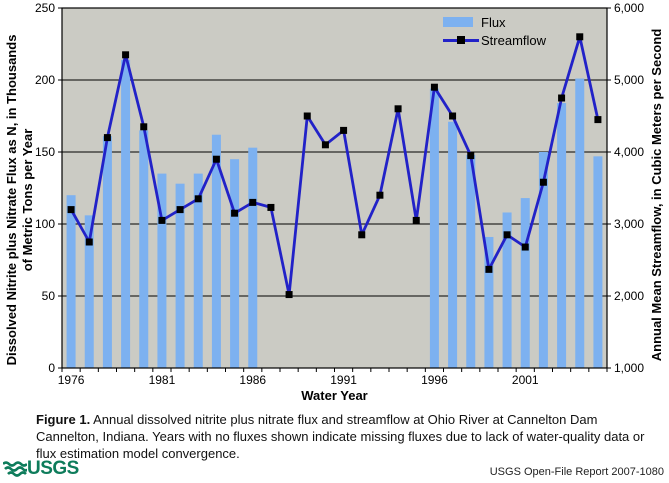 This screenshot has width=669, height=483. I want to click on streamflow-marker-1979, so click(126, 55).